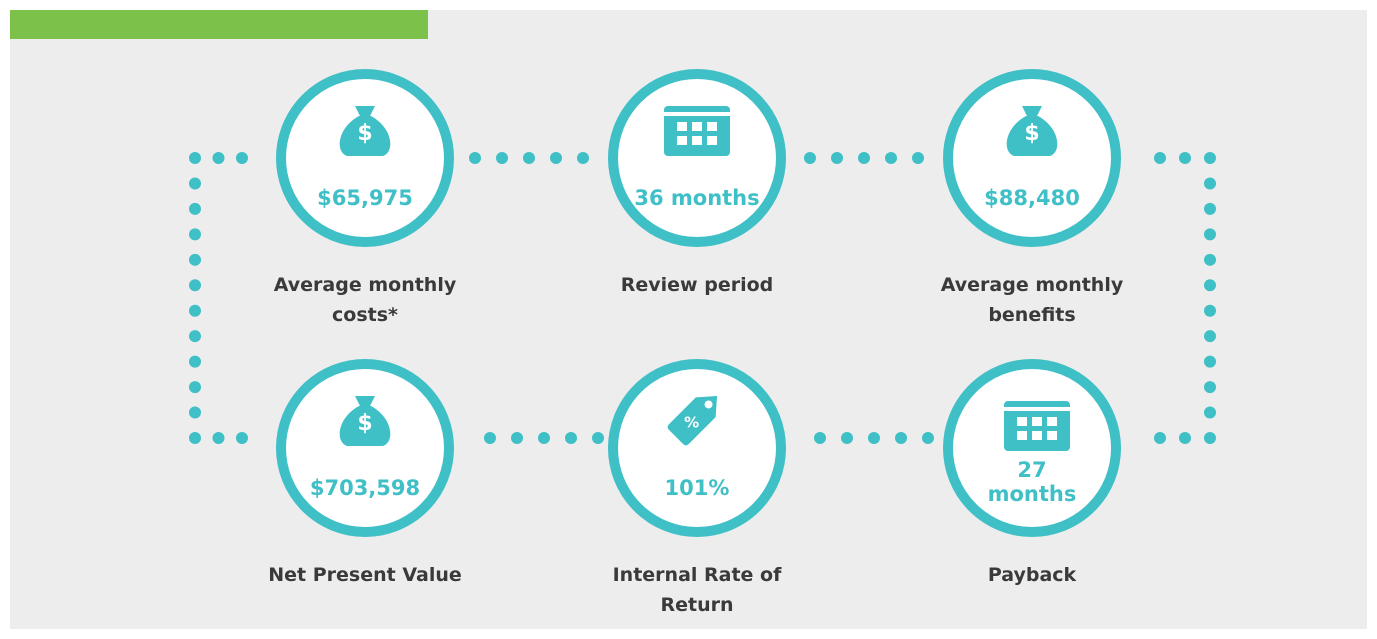 The width and height of the screenshot is (1377, 639). What do you see at coordinates (697, 285) in the screenshot?
I see `item-label: Review period` at bounding box center [697, 285].